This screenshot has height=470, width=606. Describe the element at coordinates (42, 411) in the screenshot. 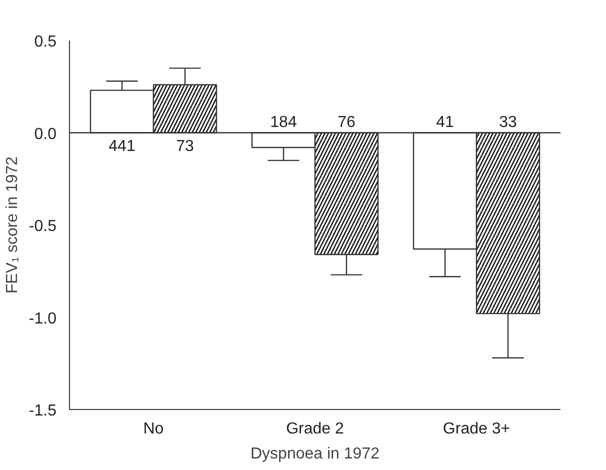

I see `y-tick-label: -1.5` at that location.